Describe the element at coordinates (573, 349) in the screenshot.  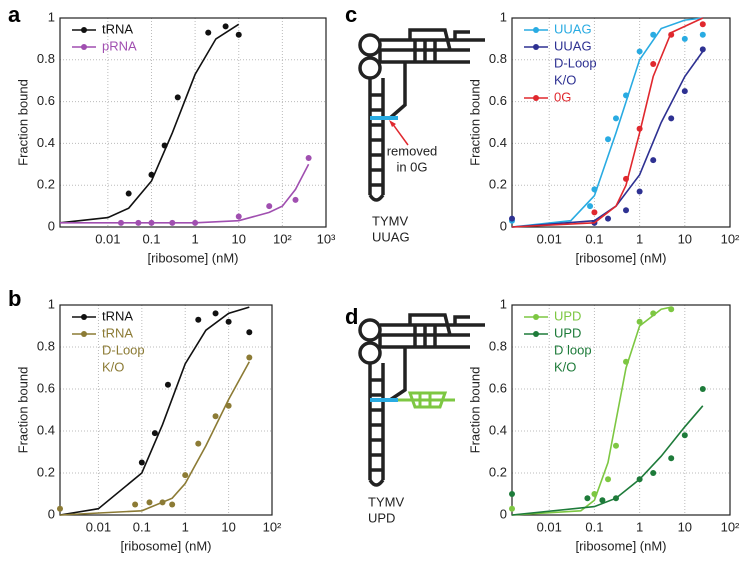
I see `legend-label: D loop` at that location.